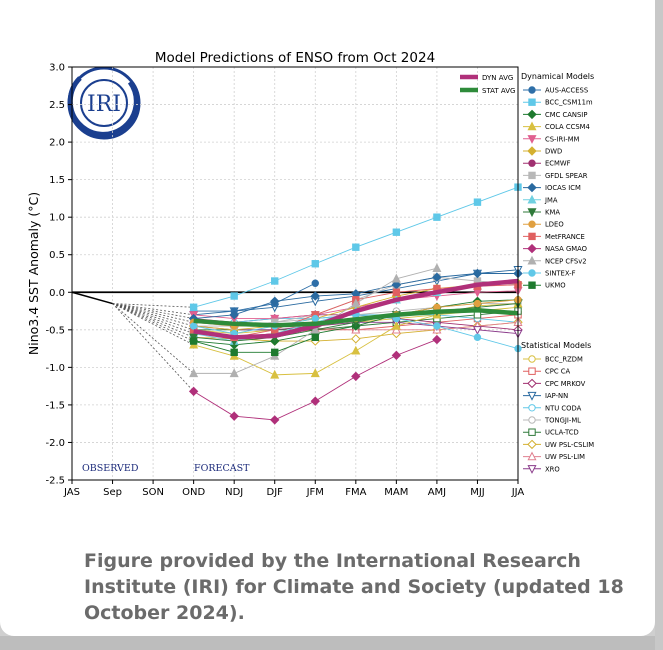 The image size is (663, 650). I want to click on legend-dynamical-item: DWD, so click(553, 152).